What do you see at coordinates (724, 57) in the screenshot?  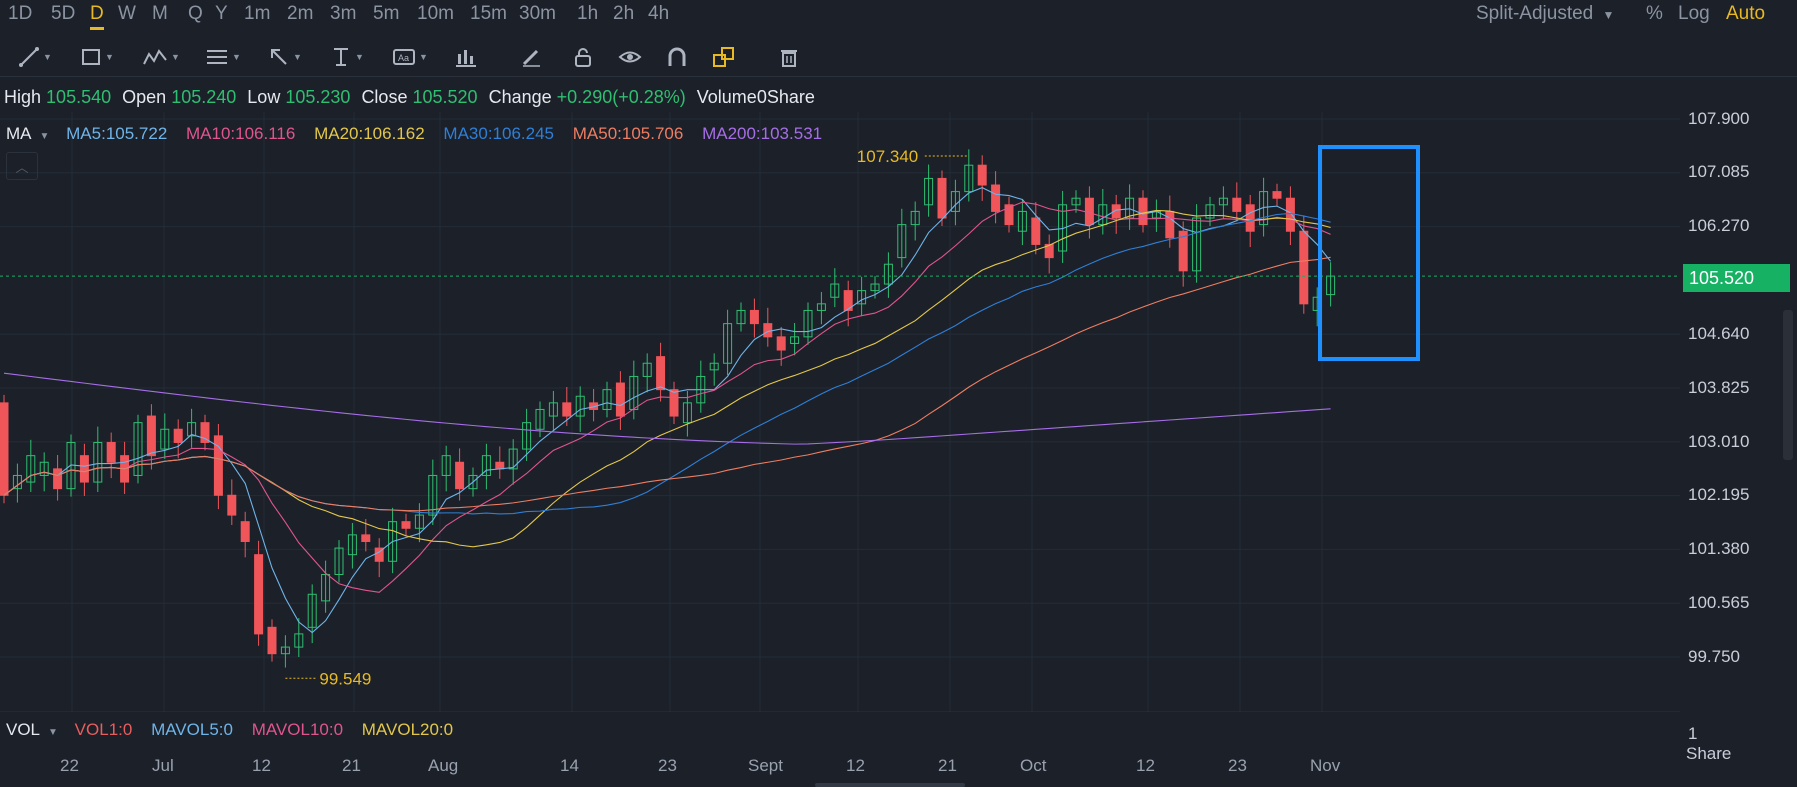 I see `link-button` at bounding box center [724, 57].